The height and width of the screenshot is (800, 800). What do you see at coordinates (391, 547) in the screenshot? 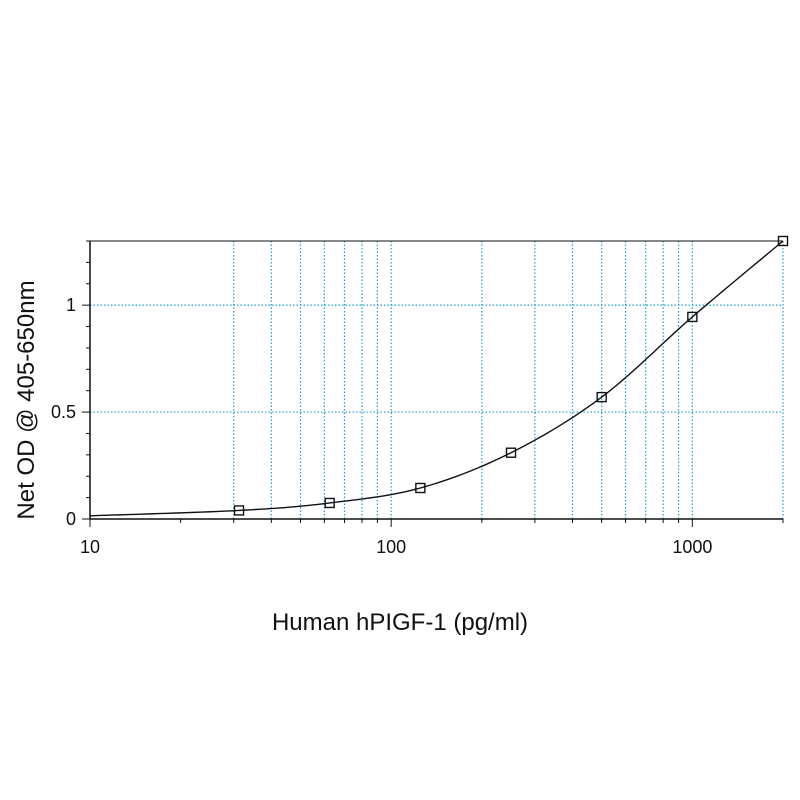
I see `x-tick-label: 100` at bounding box center [391, 547].